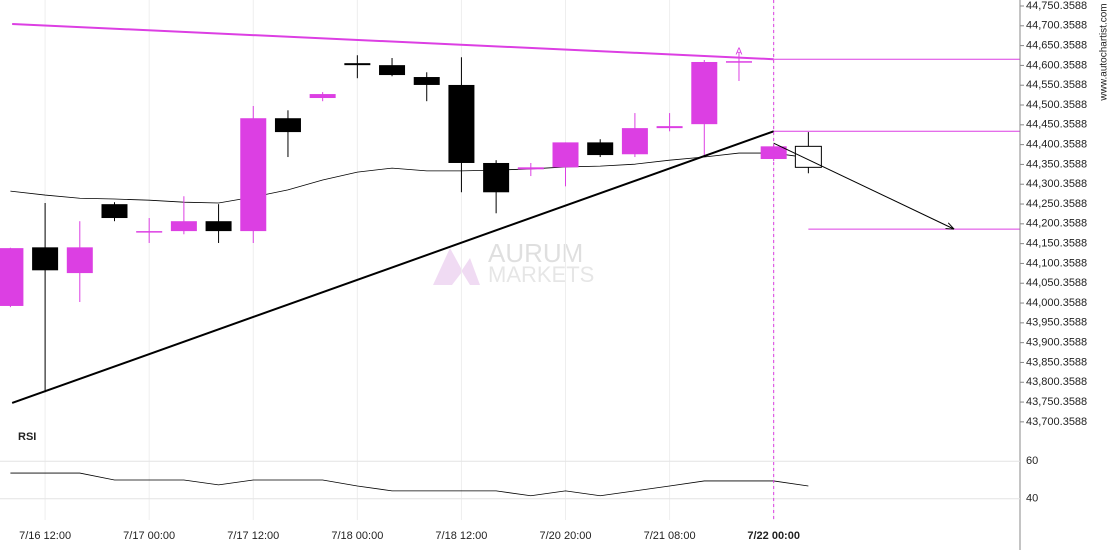 The width and height of the screenshot is (1110, 550). Describe the element at coordinates (45, 536) in the screenshot. I see `x-tick-label: 7/16 12:00` at that location.